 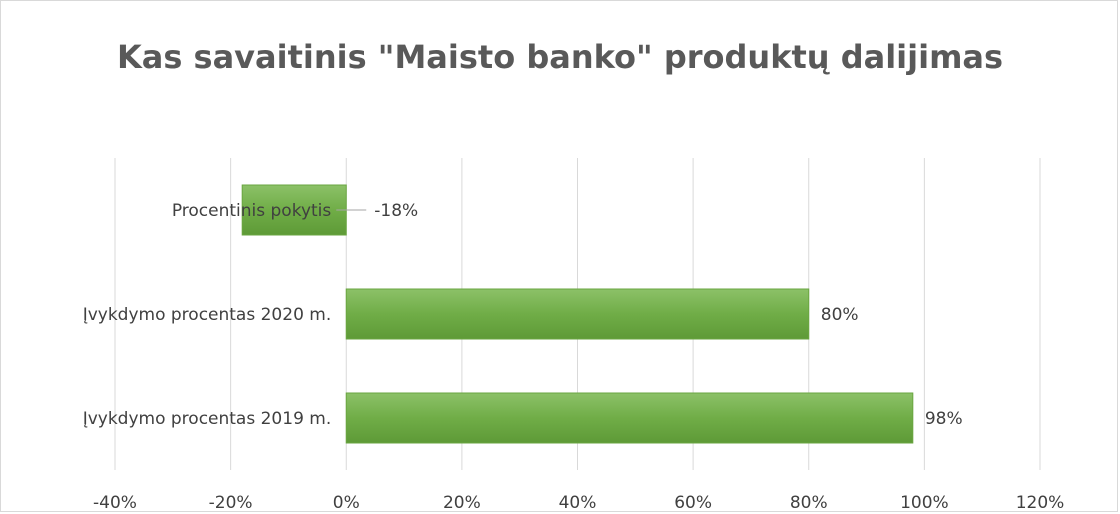 I want to click on category-label: Procentinis pokytis, so click(x=252, y=211).